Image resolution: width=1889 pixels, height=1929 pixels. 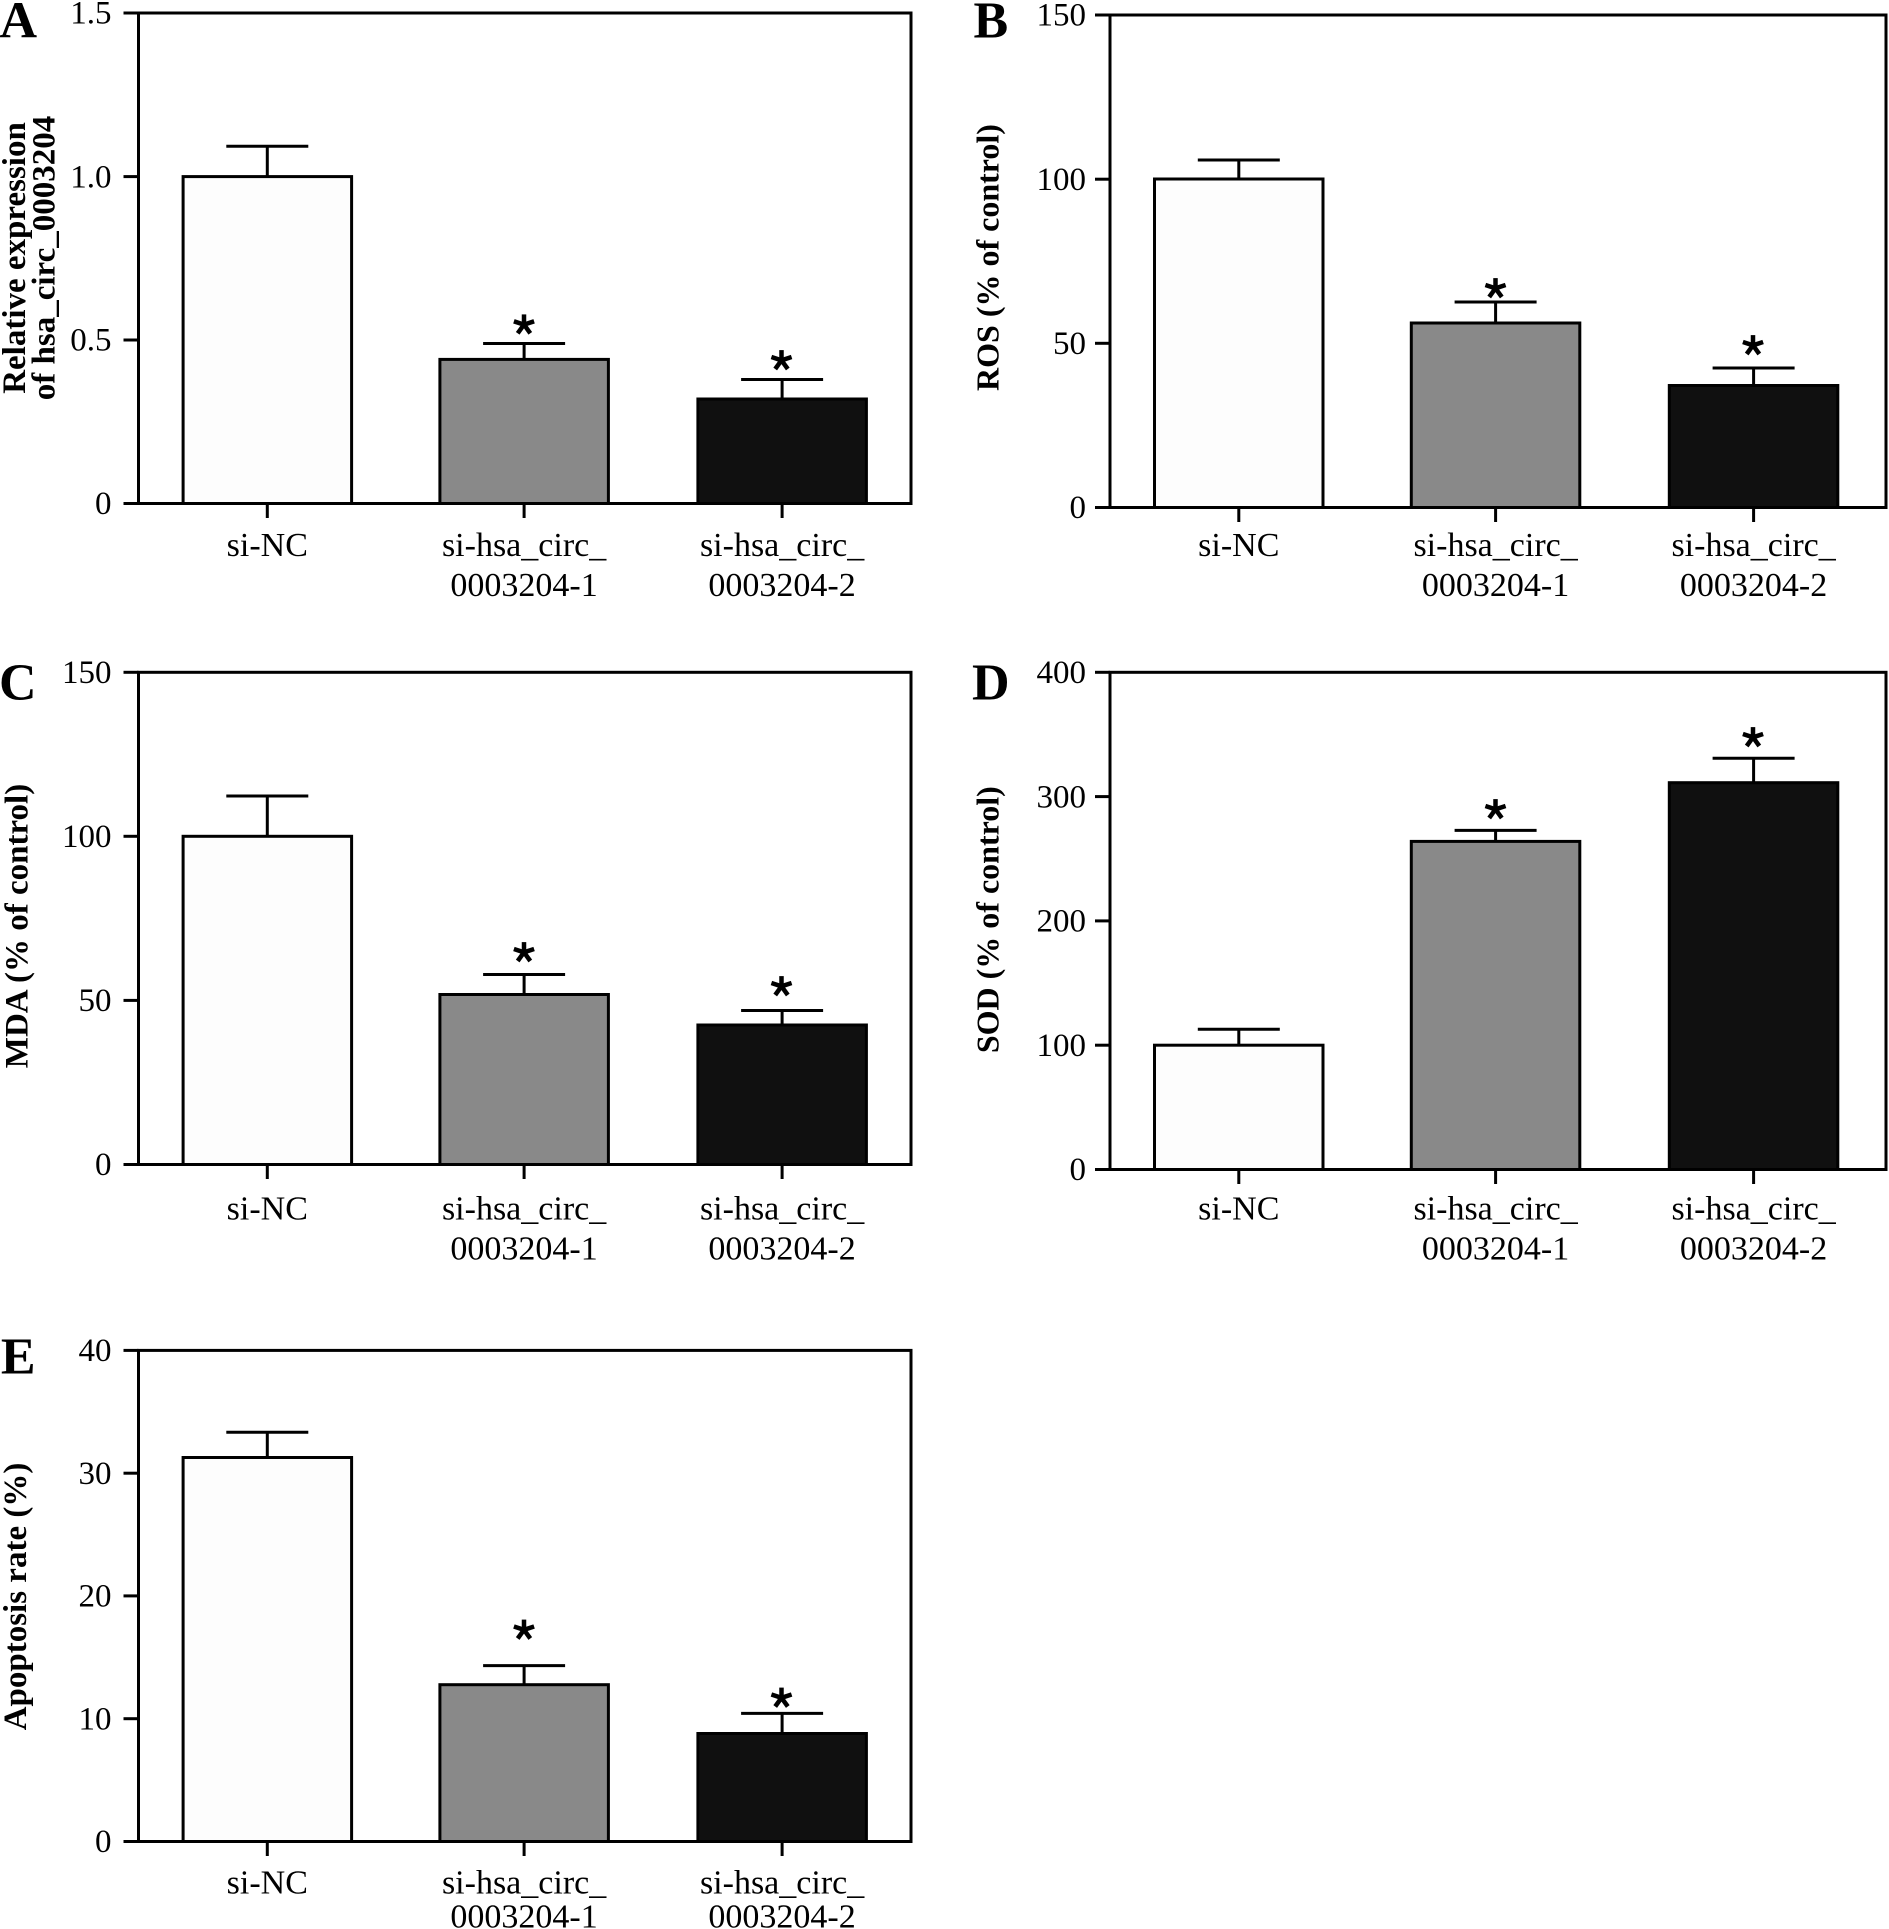 I want to click on svg-text: 1.5, so click(x=90, y=16).